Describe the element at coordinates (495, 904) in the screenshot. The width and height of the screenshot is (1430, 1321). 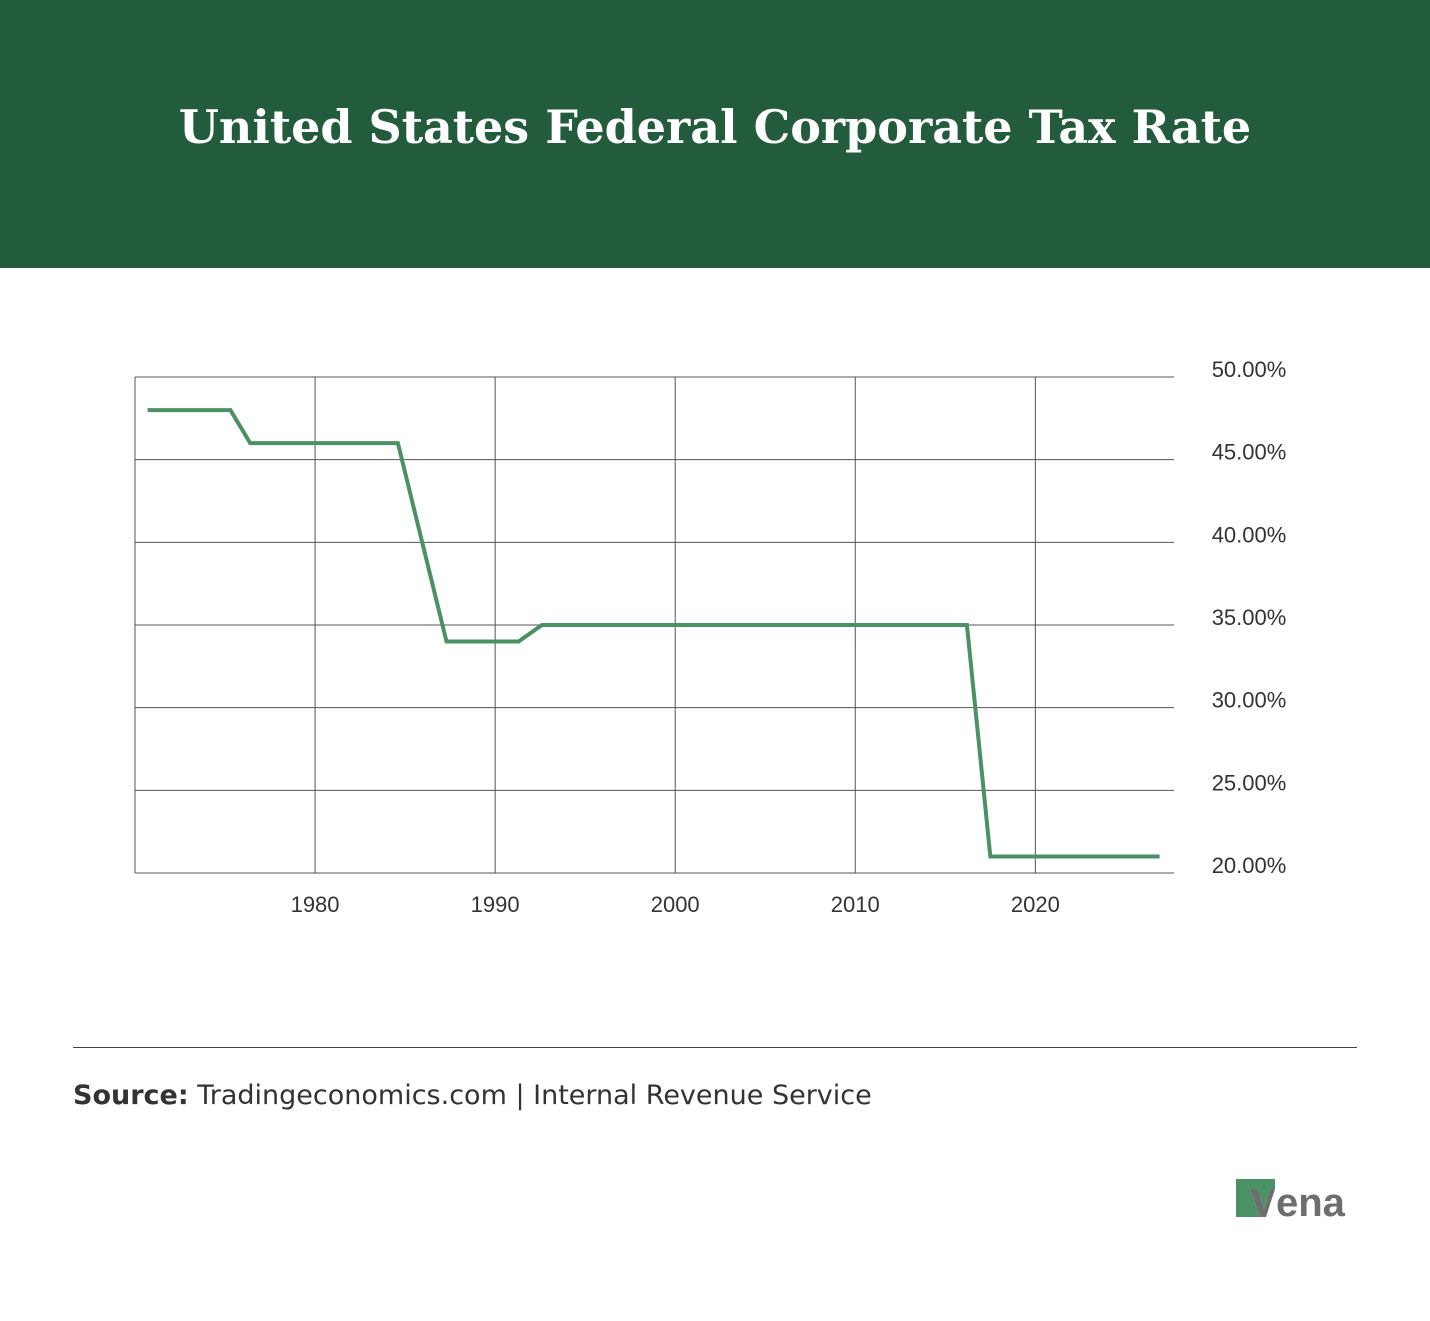
I see `x-tick-label: 1990` at that location.